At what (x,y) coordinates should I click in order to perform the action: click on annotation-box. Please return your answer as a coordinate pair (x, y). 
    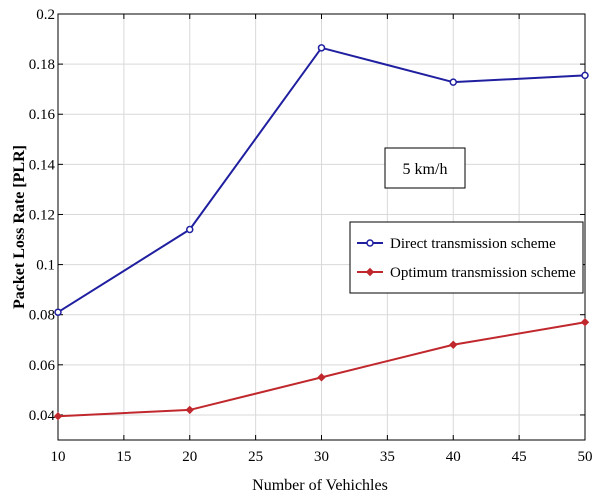
    Looking at the image, I should click on (425, 168).